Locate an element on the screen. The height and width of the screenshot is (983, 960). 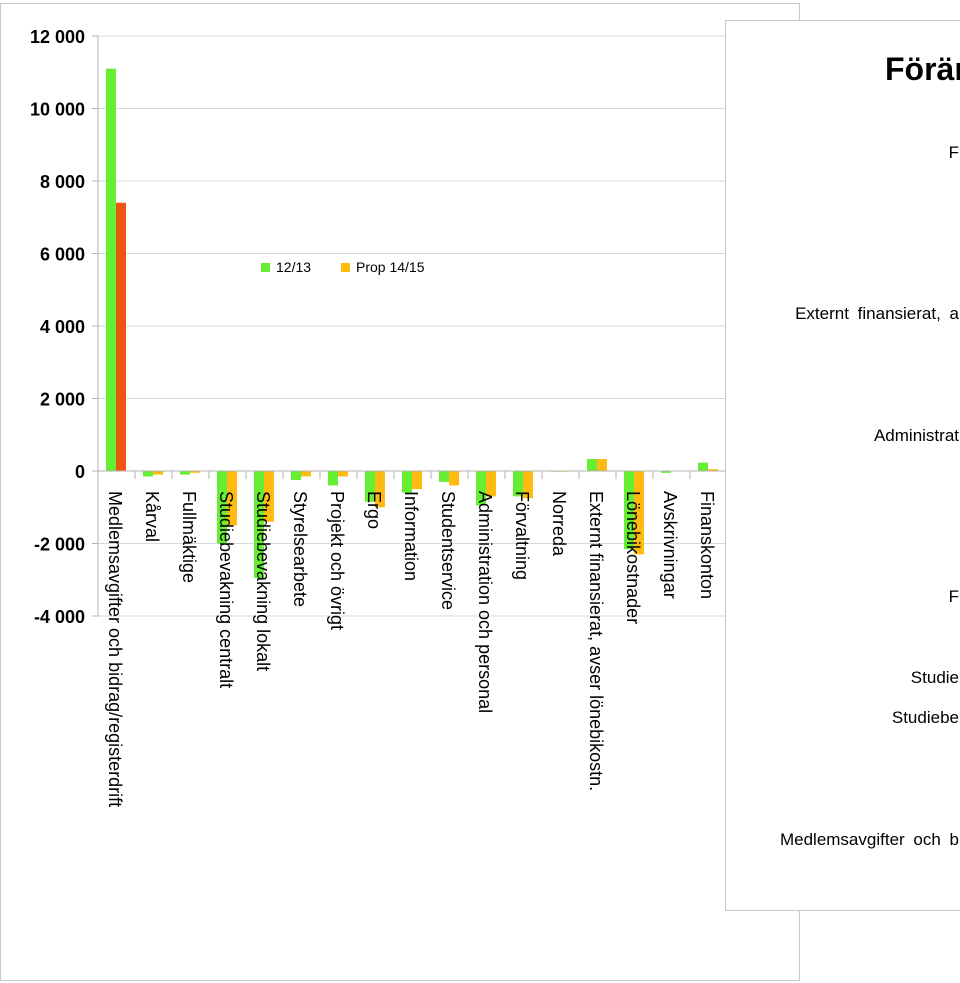
legend-label: Prop 14/15 is located at coordinates (390, 267).